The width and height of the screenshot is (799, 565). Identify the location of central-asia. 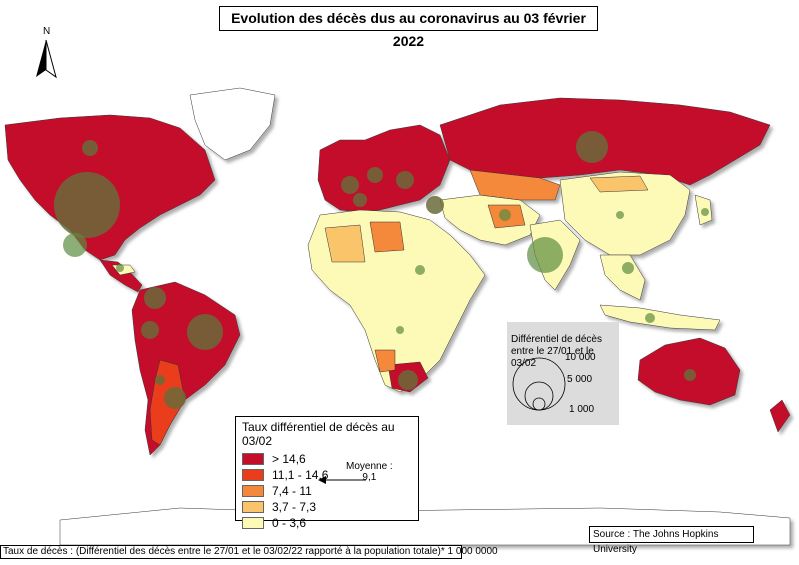
(515, 185).